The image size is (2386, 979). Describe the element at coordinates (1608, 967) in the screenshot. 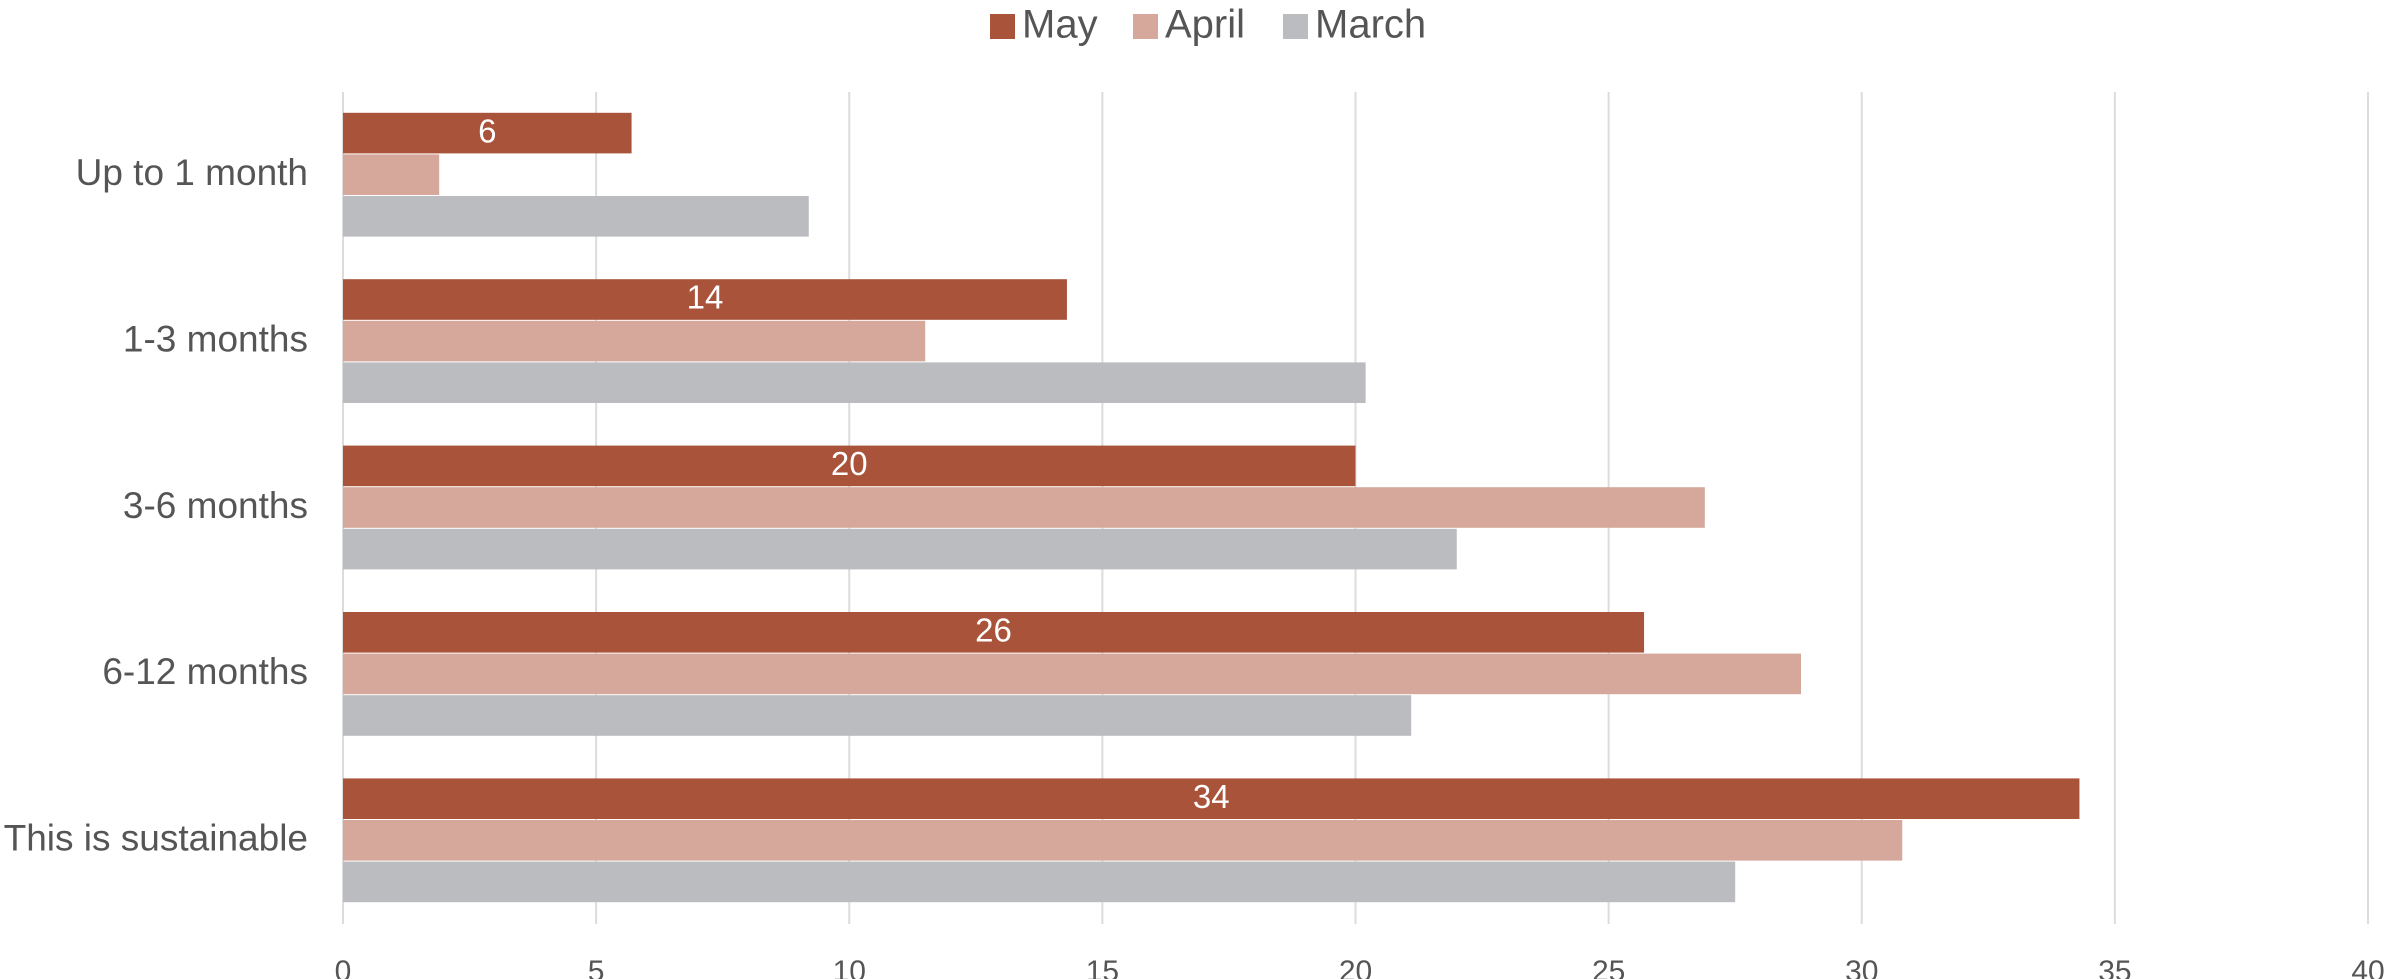

I see `x-tick-label: 25` at that location.